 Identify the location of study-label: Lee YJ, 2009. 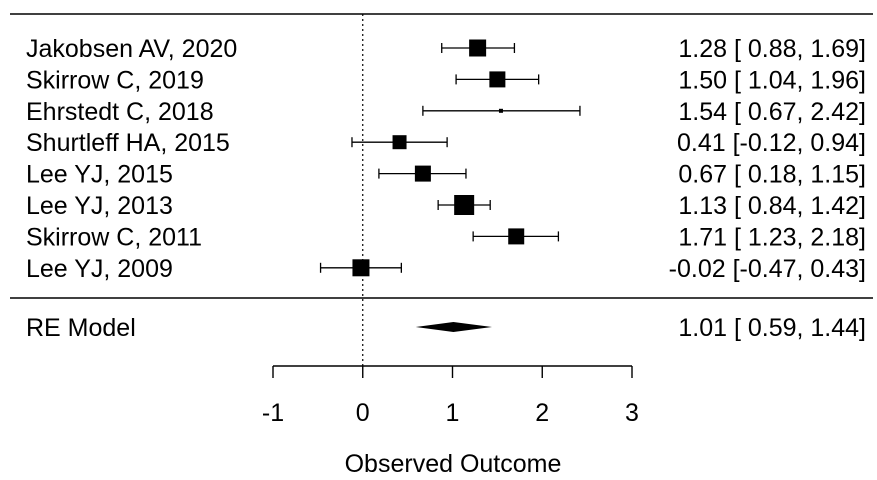
(99, 269).